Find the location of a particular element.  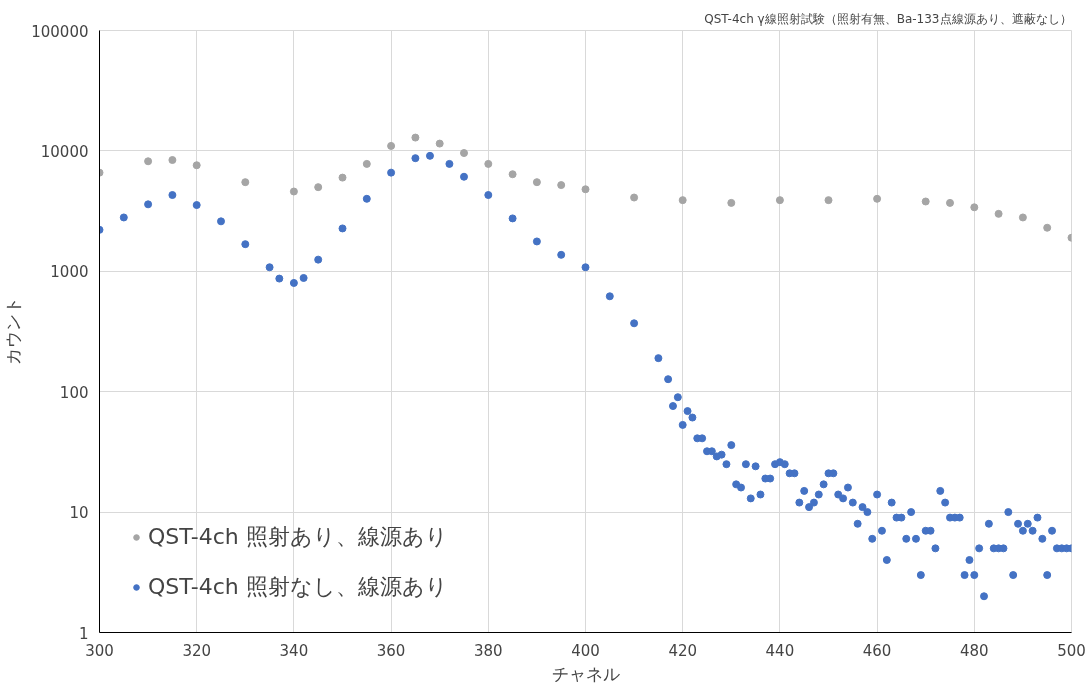

x-axis-title: チャネル is located at coordinates (585, 673).